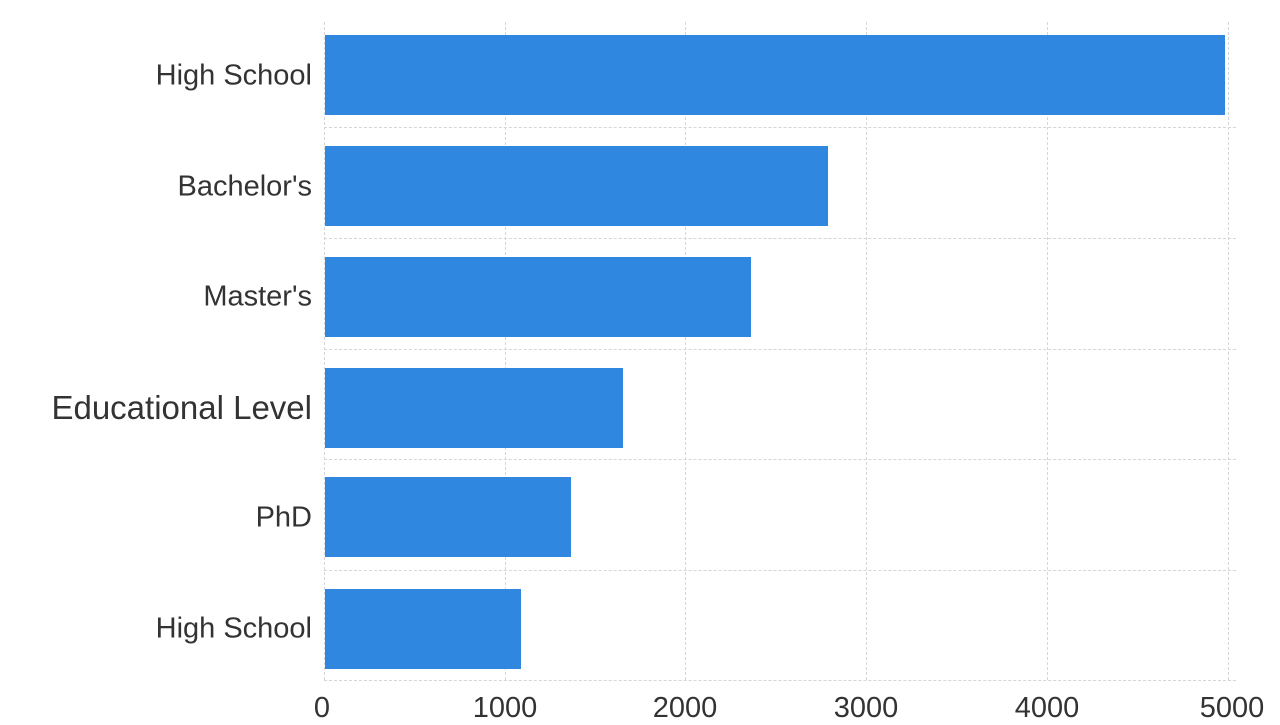 This screenshot has width=1280, height=725. I want to click on bar-high-school-bottom, so click(423, 629).